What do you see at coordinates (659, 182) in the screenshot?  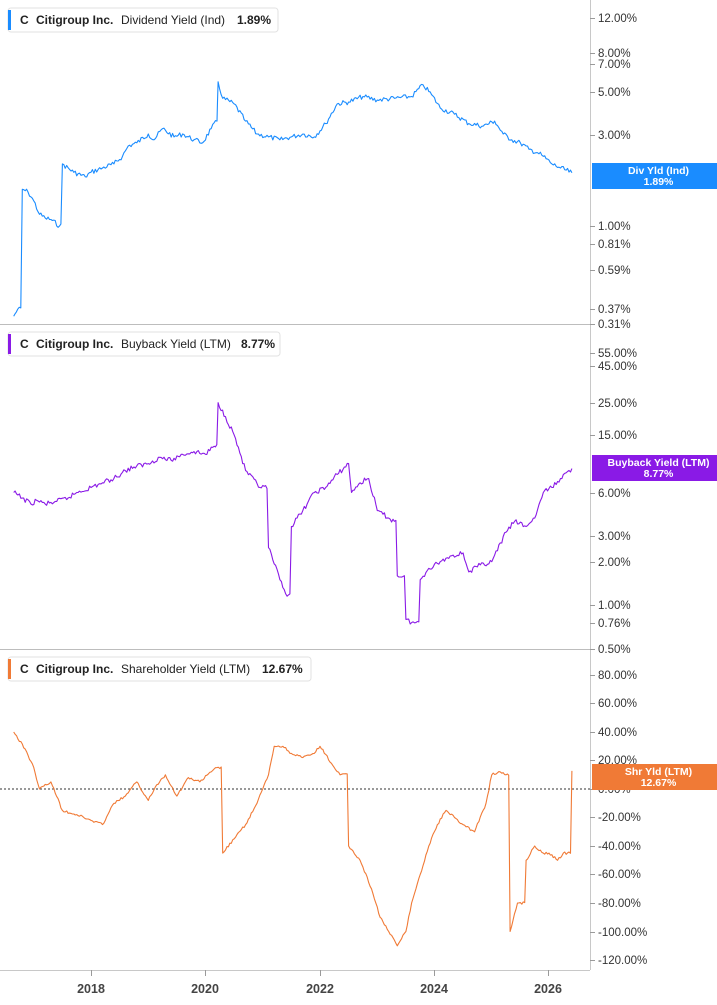 I see `badge-line-2: 1.89%` at bounding box center [659, 182].